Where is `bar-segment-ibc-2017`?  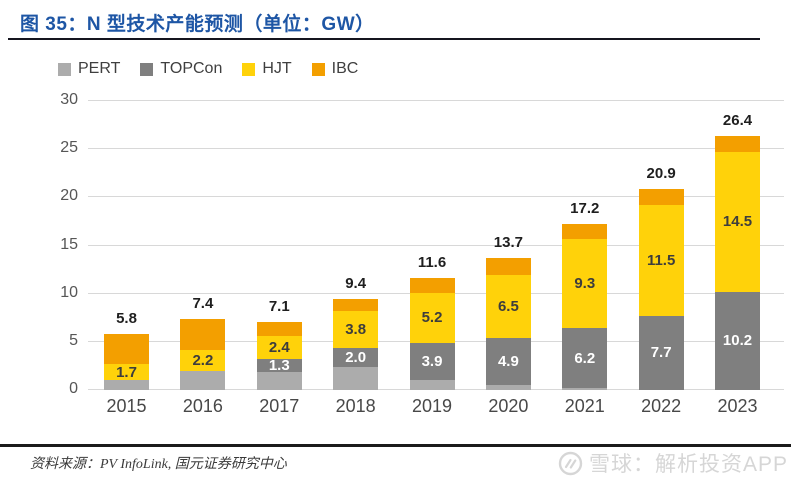 bar-segment-ibc-2017 is located at coordinates (279, 329).